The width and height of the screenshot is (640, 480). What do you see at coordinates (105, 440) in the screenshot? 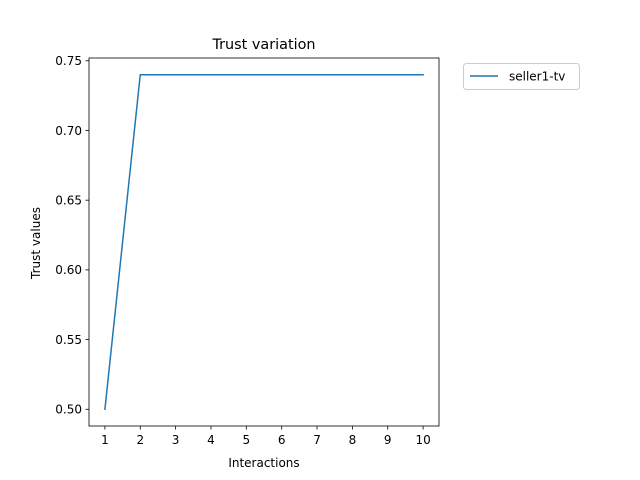
I see `x-tick-label: 1` at bounding box center [105, 440].